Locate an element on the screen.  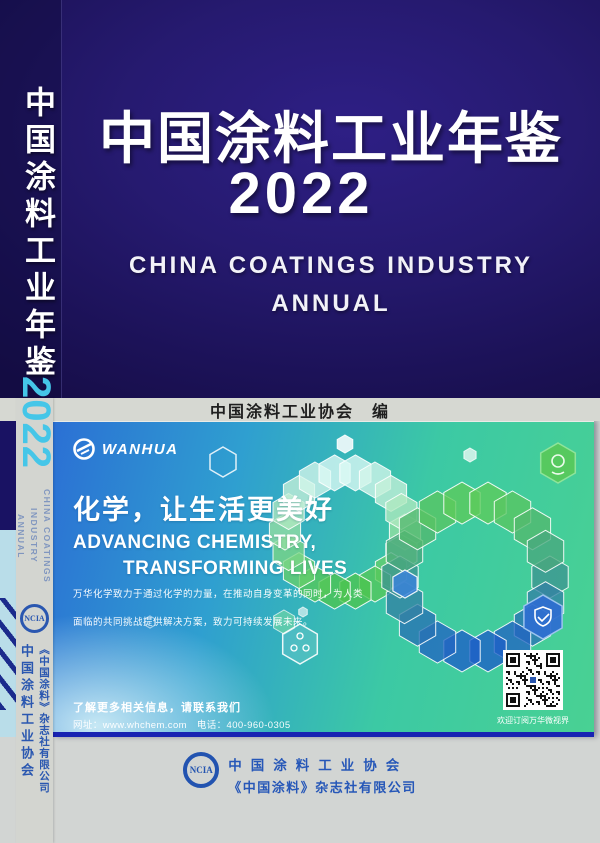
ad-contact-info: 网址：www.whchem.com 电话：400-960-0305 is located at coordinates (182, 725).